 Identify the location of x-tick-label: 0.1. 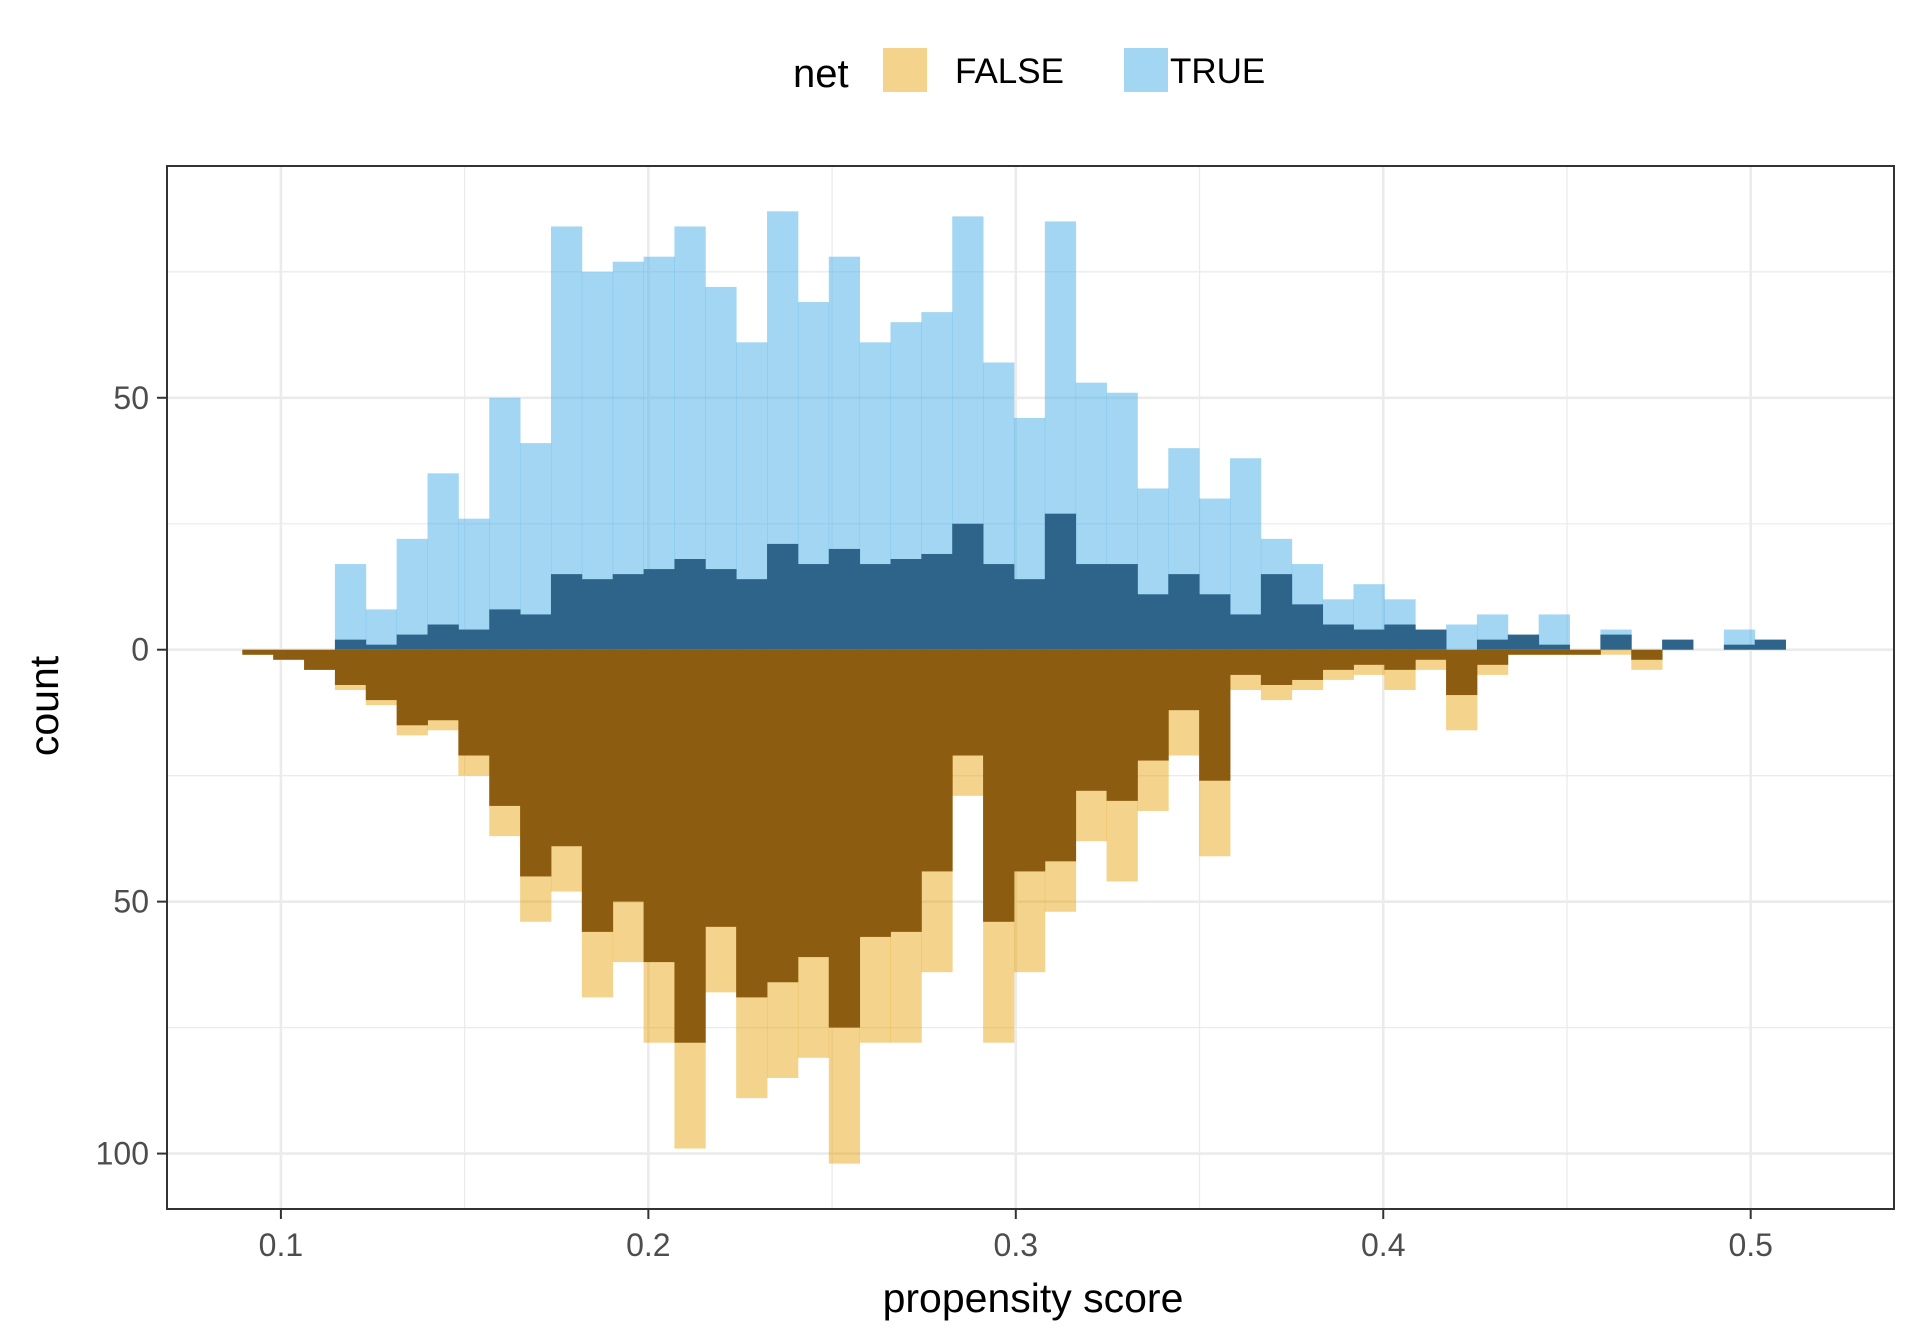
(281, 1245).